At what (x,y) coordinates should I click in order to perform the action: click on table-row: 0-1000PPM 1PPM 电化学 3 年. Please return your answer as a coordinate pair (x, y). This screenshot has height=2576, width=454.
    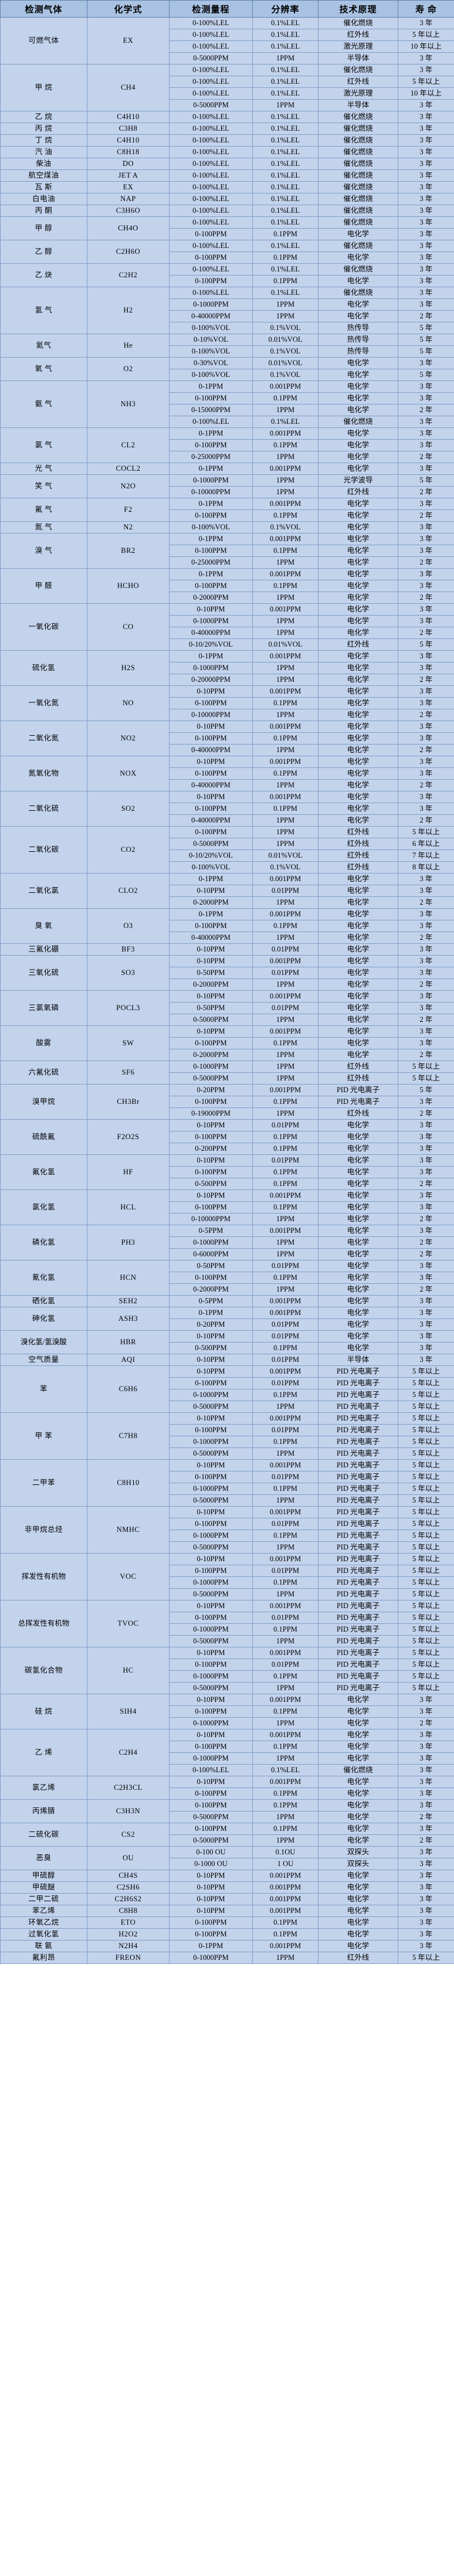
    Looking at the image, I should click on (227, 304).